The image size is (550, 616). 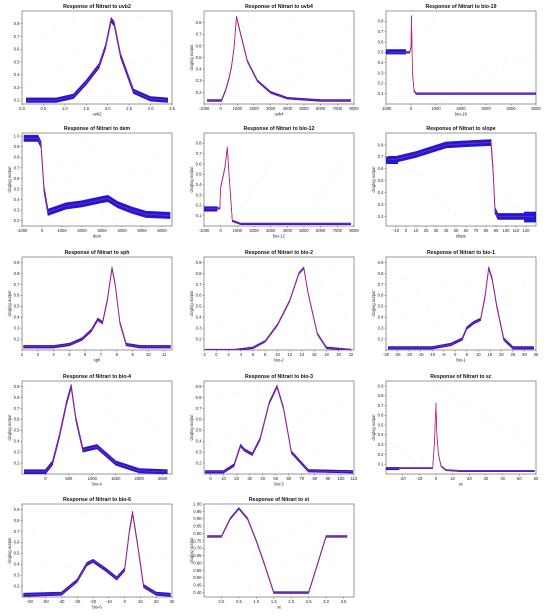 What do you see at coordinates (351, 354) in the screenshot?
I see `x-tick-label: 22` at bounding box center [351, 354].